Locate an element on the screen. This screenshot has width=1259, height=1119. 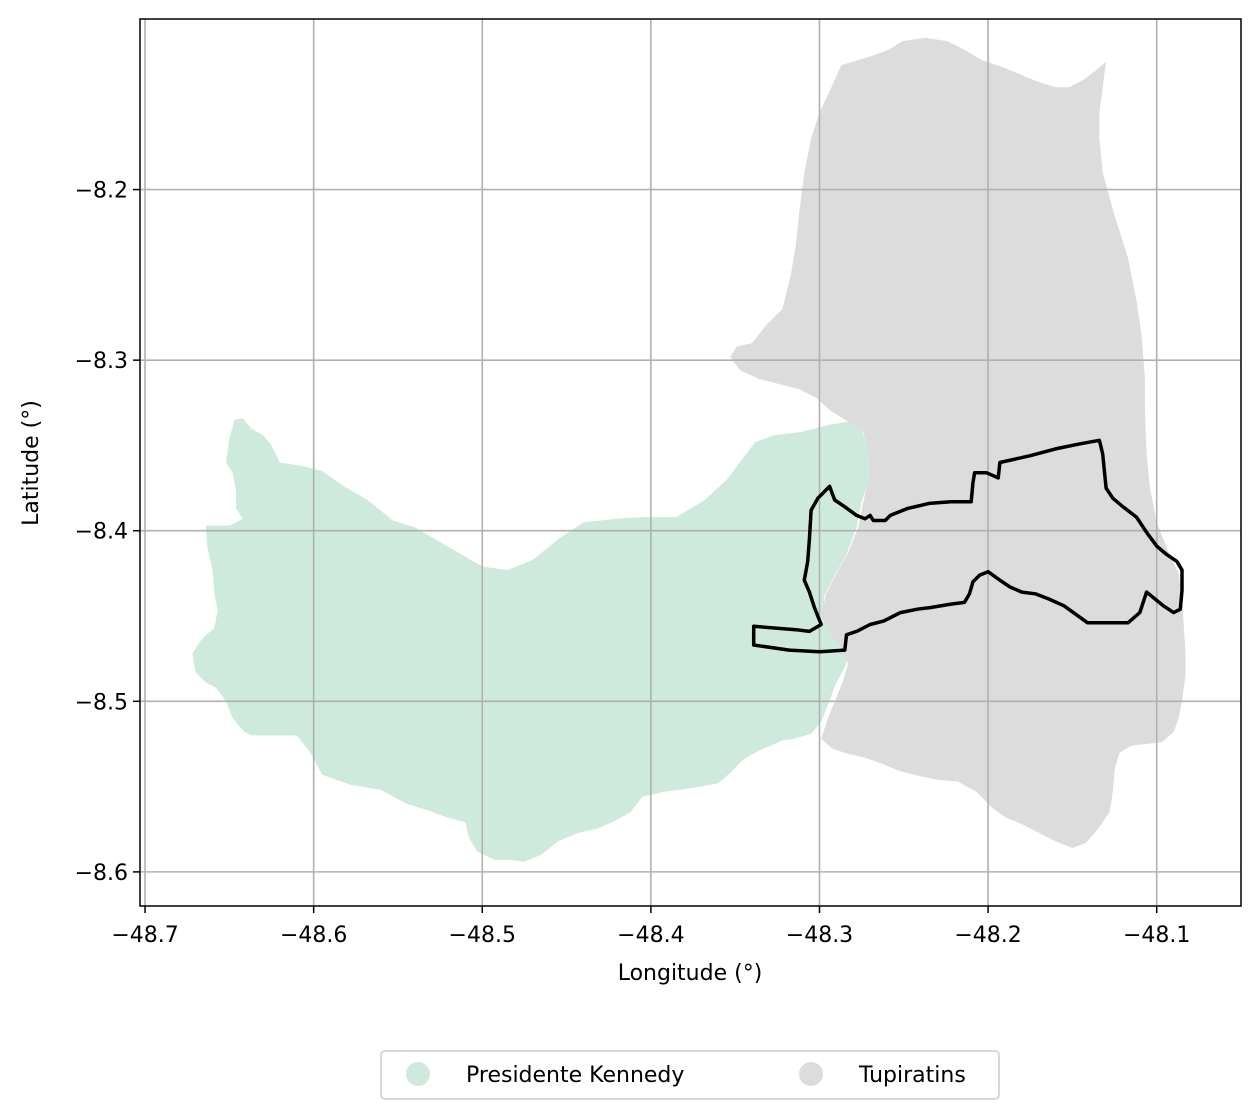
legend-marker-tupiratins is located at coordinates (811, 1074).